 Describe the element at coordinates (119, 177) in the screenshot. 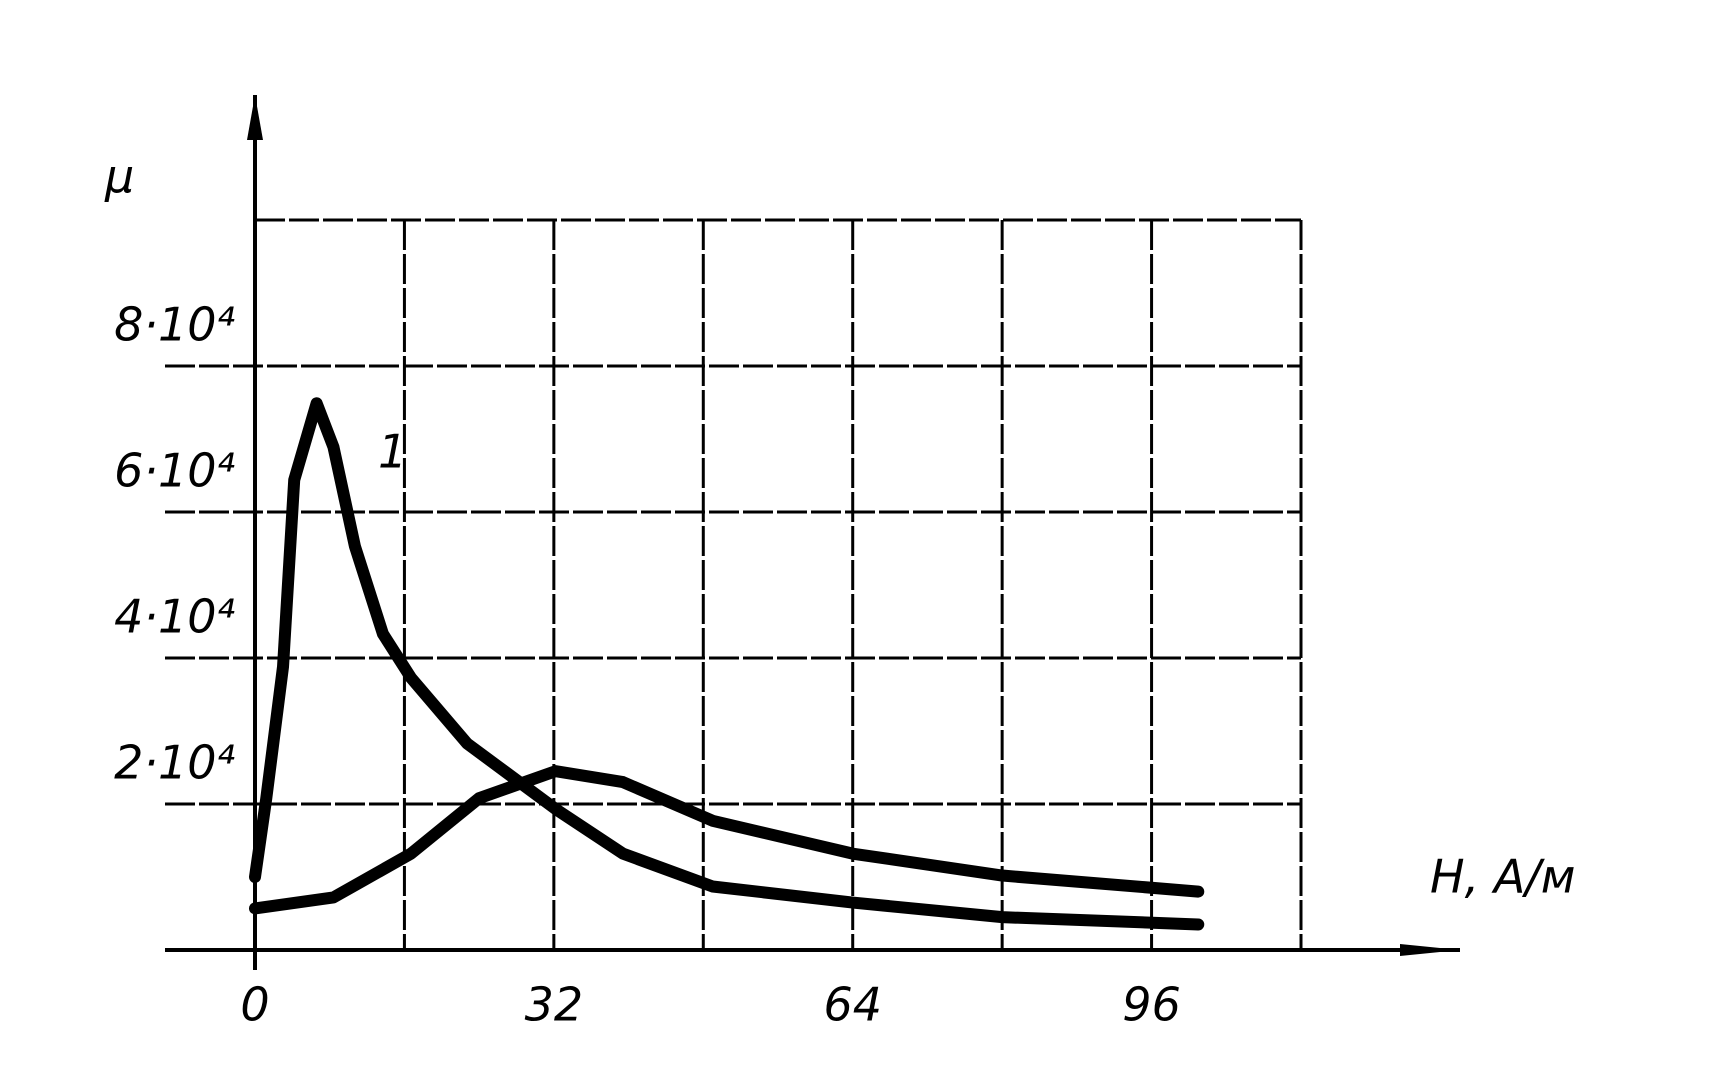

I see `y-axis-label: μ` at that location.